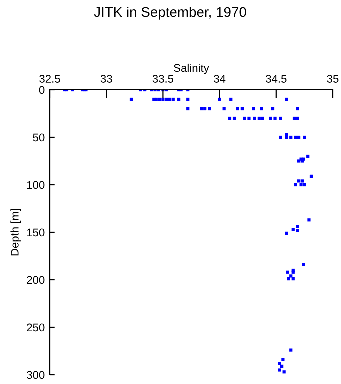 The width and height of the screenshot is (341, 384). What do you see at coordinates (50, 79) in the screenshot?
I see `x-tick-label: 32.5` at bounding box center [50, 79].